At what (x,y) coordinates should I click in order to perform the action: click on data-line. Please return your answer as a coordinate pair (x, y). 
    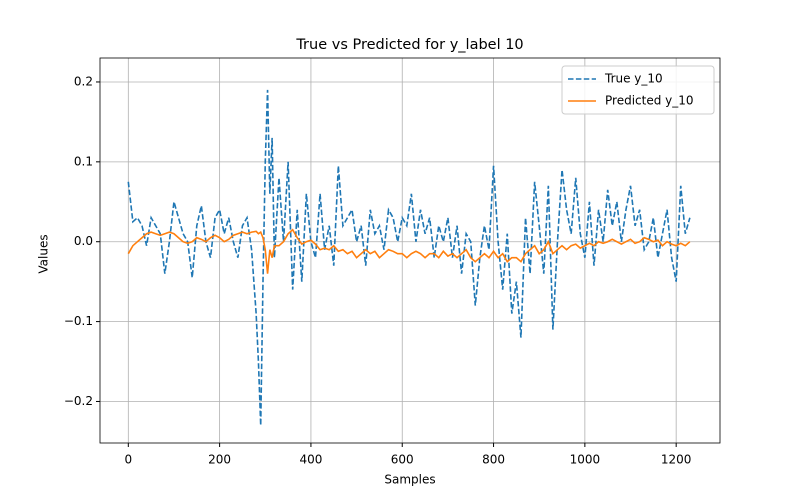
    Looking at the image, I should click on (409, 251).